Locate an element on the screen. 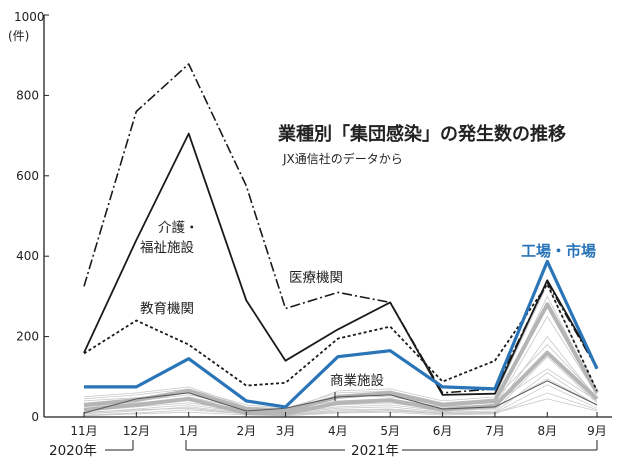 This screenshot has width=640, height=469. x-tick-label-6: 5月 is located at coordinates (390, 431).